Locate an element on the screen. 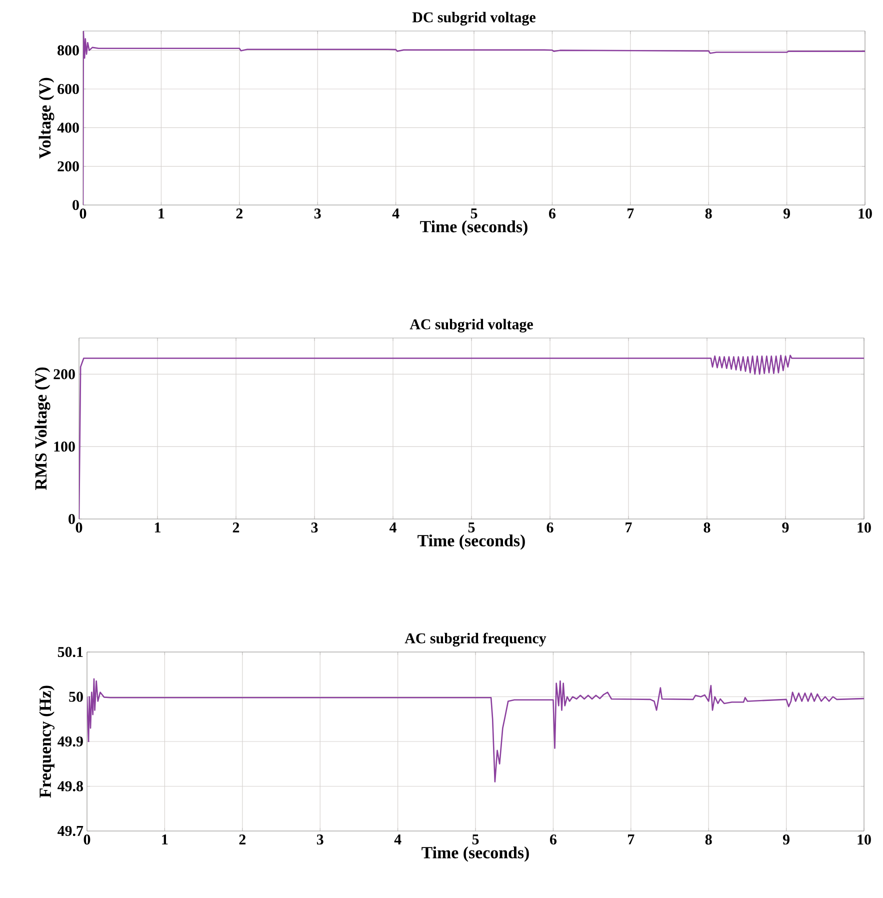 This screenshot has height=898, width=883. y-axis-title: RMS Voltage (V) is located at coordinates (42, 428).